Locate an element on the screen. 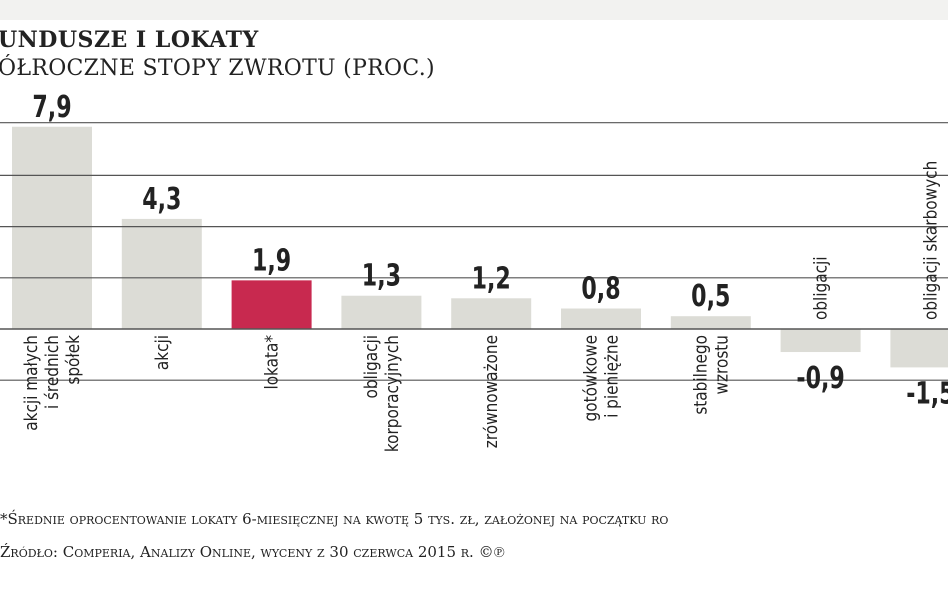 Image resolution: width=948 pixels, height=593 pixels. value-label: 7,9 is located at coordinates (51, 108).